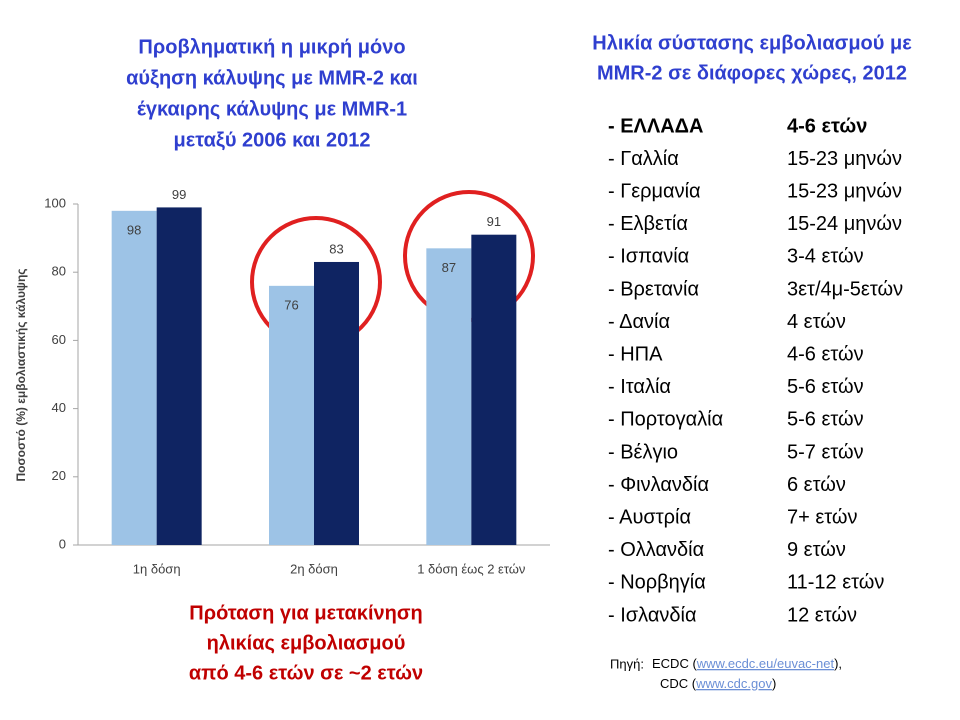 Image resolution: width=960 pixels, height=720 pixels. Describe the element at coordinates (674, 663) in the screenshot. I see `source-text: ECDC (` at that location.